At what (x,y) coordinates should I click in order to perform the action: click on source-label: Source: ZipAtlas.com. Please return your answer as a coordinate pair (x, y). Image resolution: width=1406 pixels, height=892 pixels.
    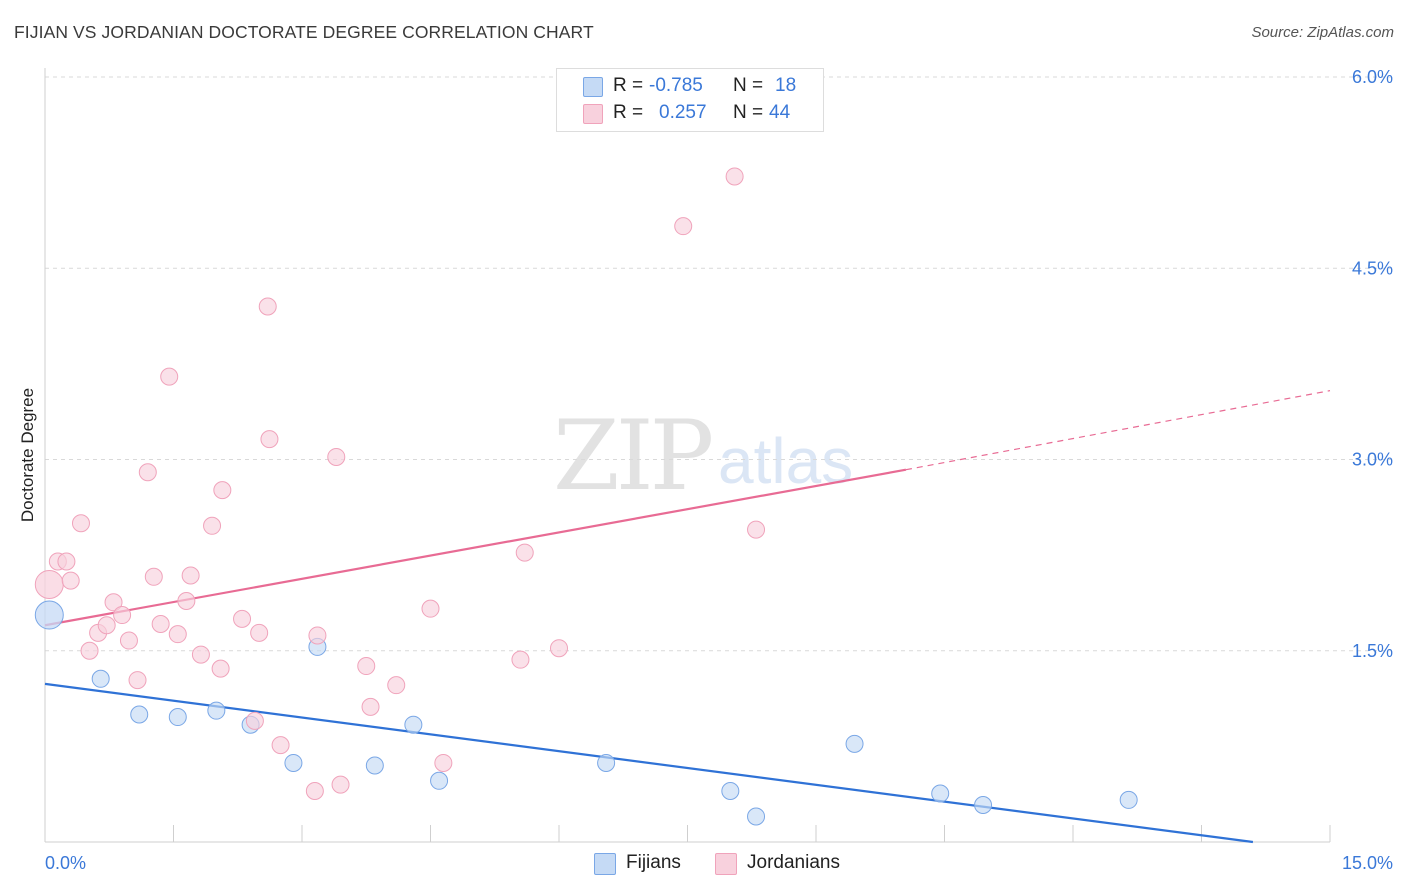
    Looking at the image, I should click on (1322, 32).